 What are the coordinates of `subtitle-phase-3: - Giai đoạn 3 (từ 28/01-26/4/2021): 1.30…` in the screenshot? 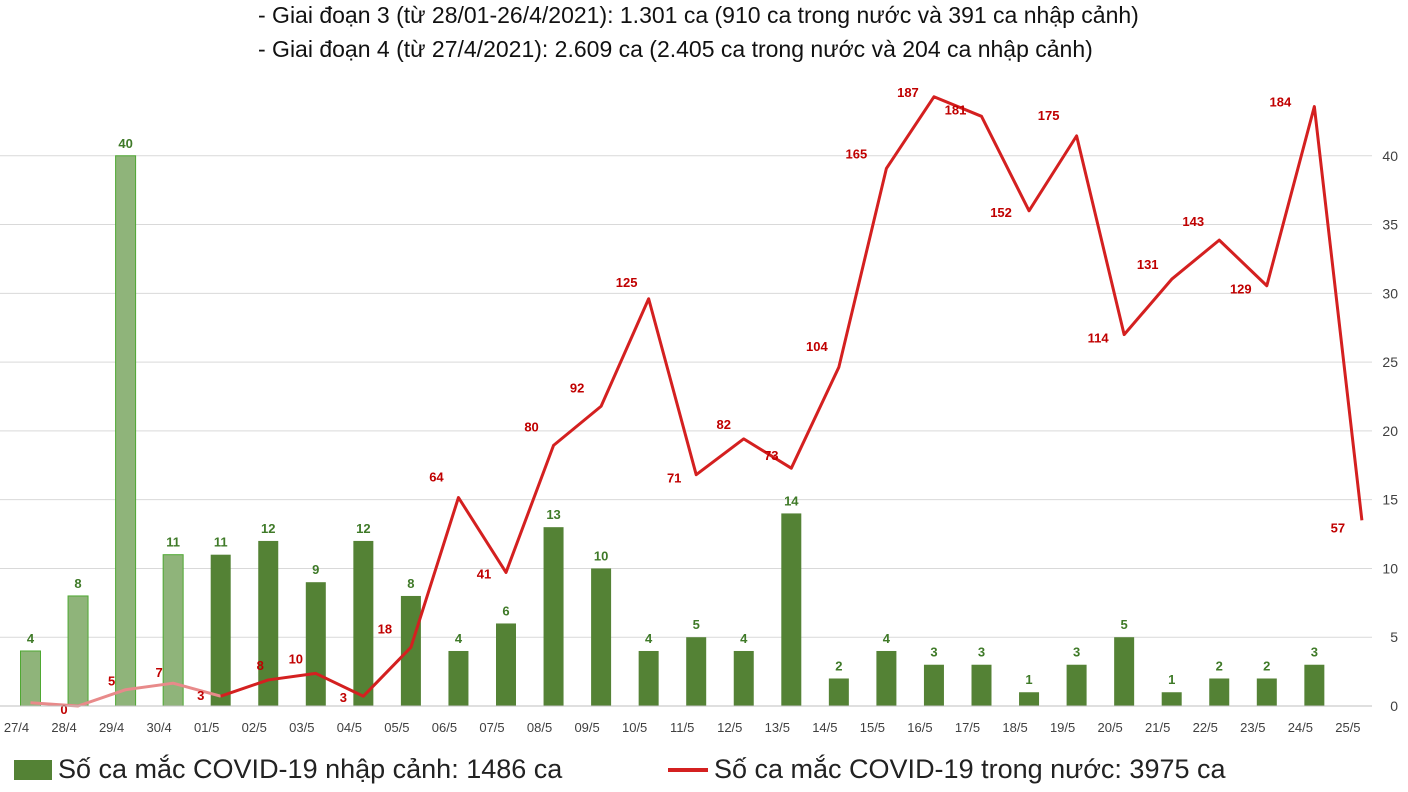 It's located at (698, 15).